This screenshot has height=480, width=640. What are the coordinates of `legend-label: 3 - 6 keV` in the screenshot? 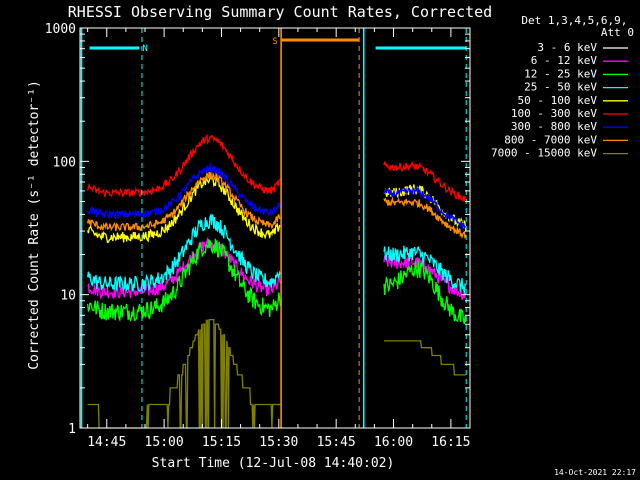 It's located at (567, 47).